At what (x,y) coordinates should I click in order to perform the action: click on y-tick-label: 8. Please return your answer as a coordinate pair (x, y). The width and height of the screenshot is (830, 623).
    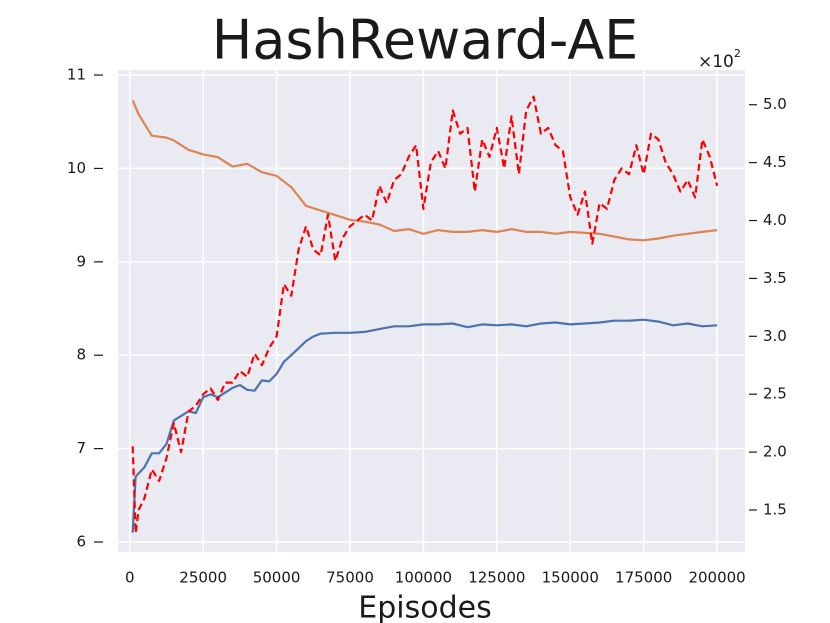
    Looking at the image, I should click on (81, 355).